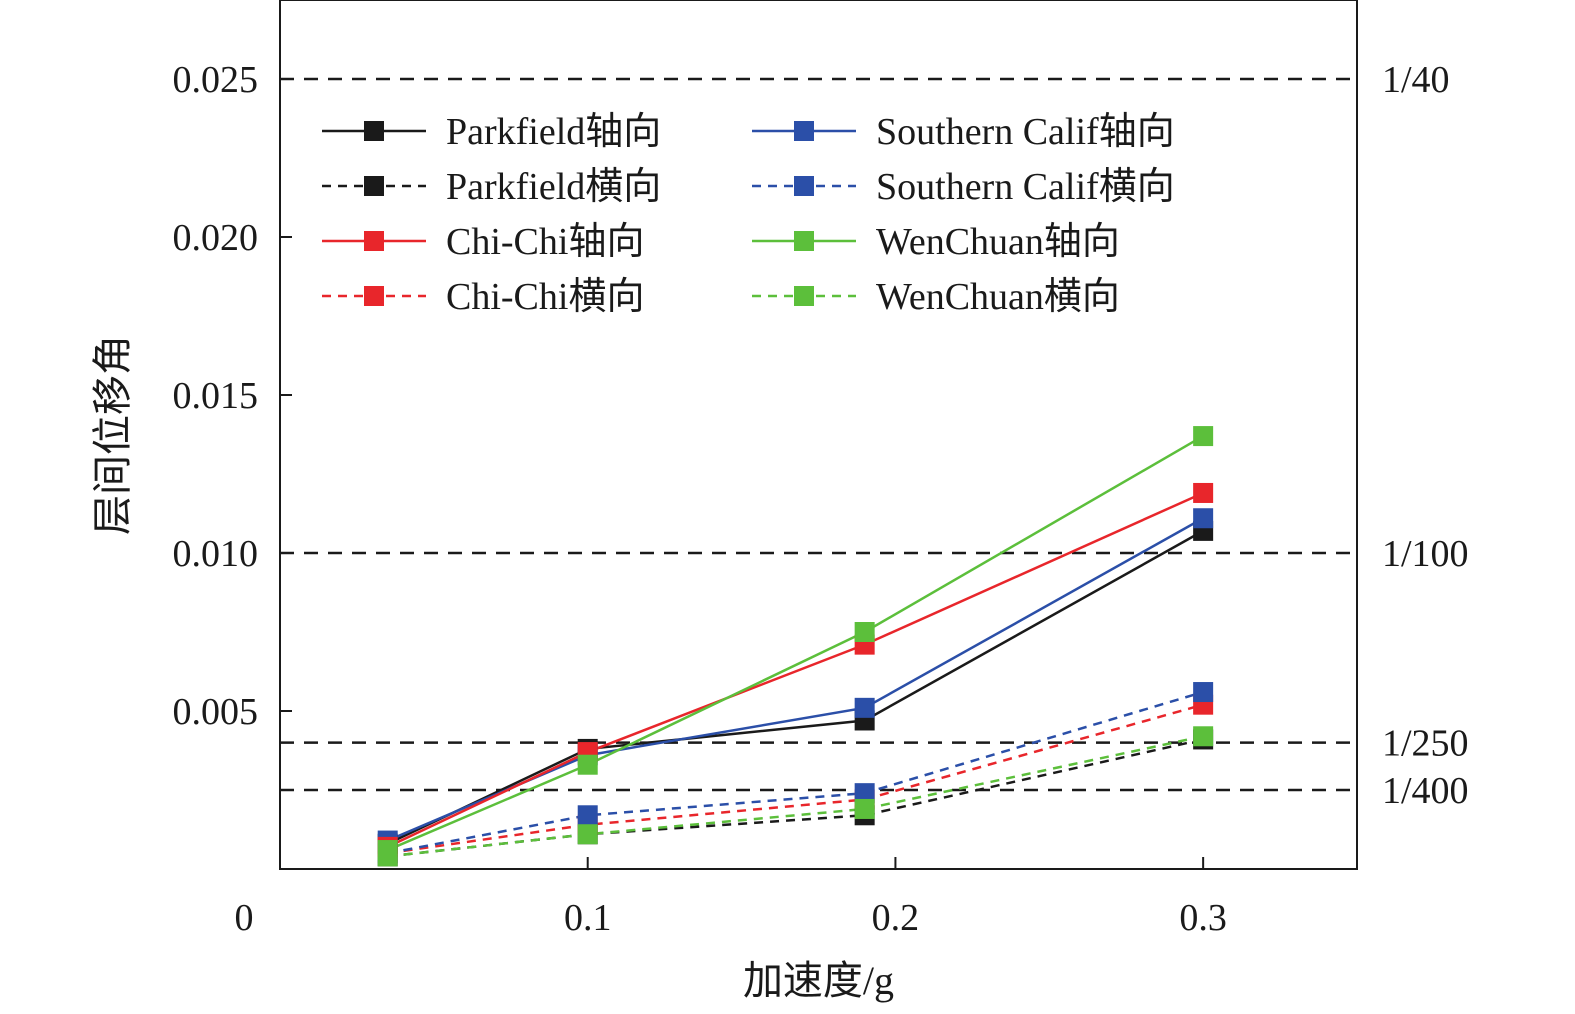 The image size is (1575, 1014). What do you see at coordinates (545, 297) in the screenshot?
I see `legend-label: Chi-Chi横向` at bounding box center [545, 297].